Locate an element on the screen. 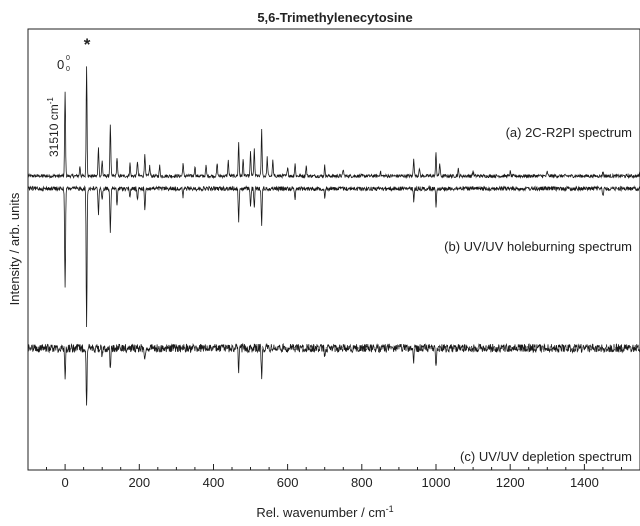 The image size is (640, 526). x-axis: 0 200 400 600 800 1000 1200 1400 is located at coordinates (333, 477).